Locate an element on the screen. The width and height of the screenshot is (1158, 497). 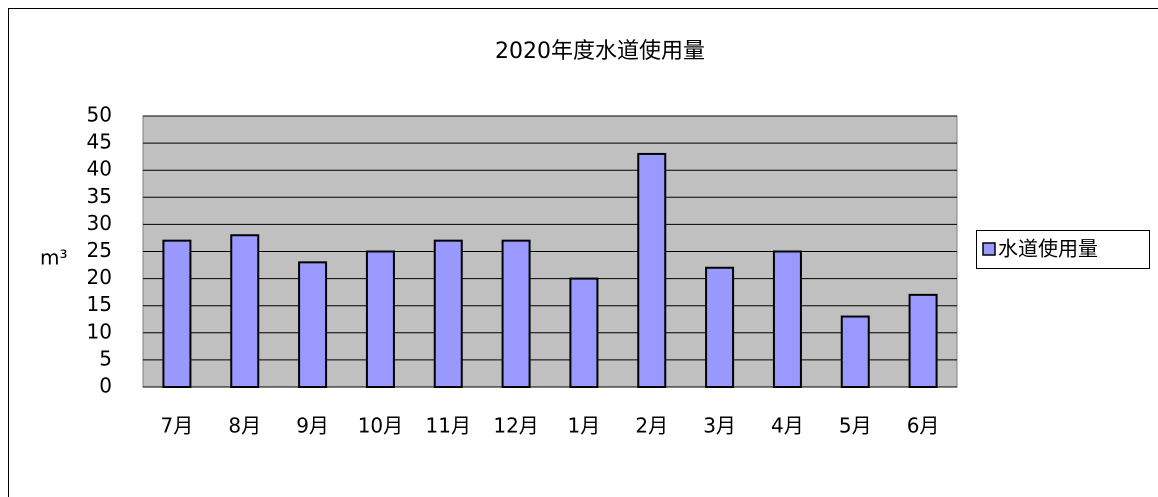
y-tick-label: 25 is located at coordinates (99, 250).